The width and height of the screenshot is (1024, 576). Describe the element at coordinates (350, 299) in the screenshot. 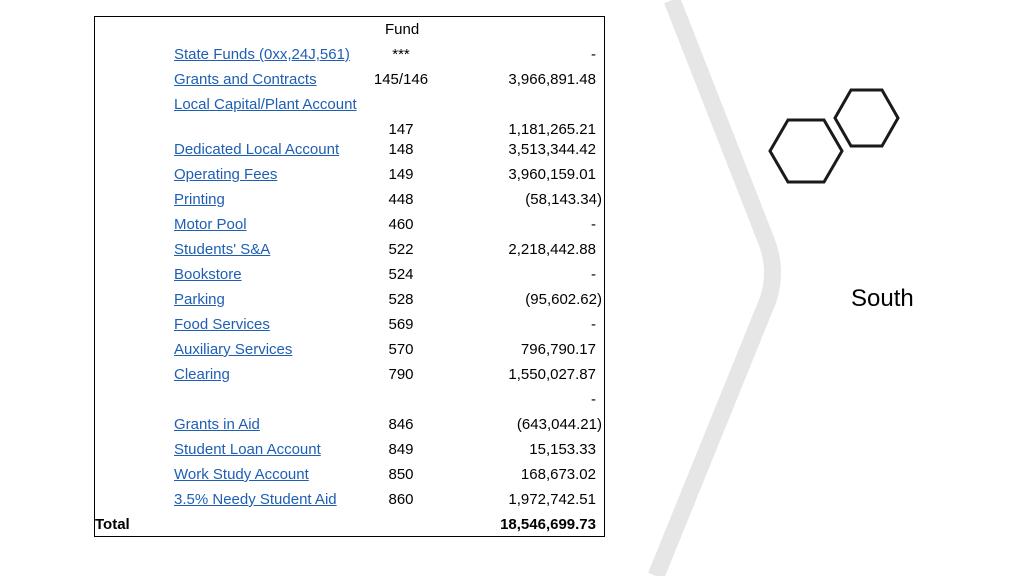

I see `table-row: Parking 528 (95,602.62)` at that location.